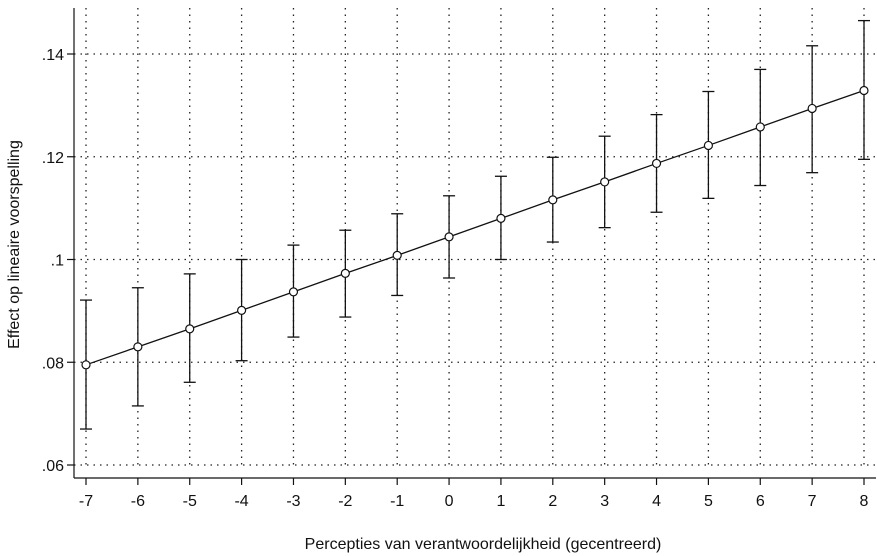  Describe the element at coordinates (241, 501) in the screenshot. I see `x-tick-label: -4` at that location.